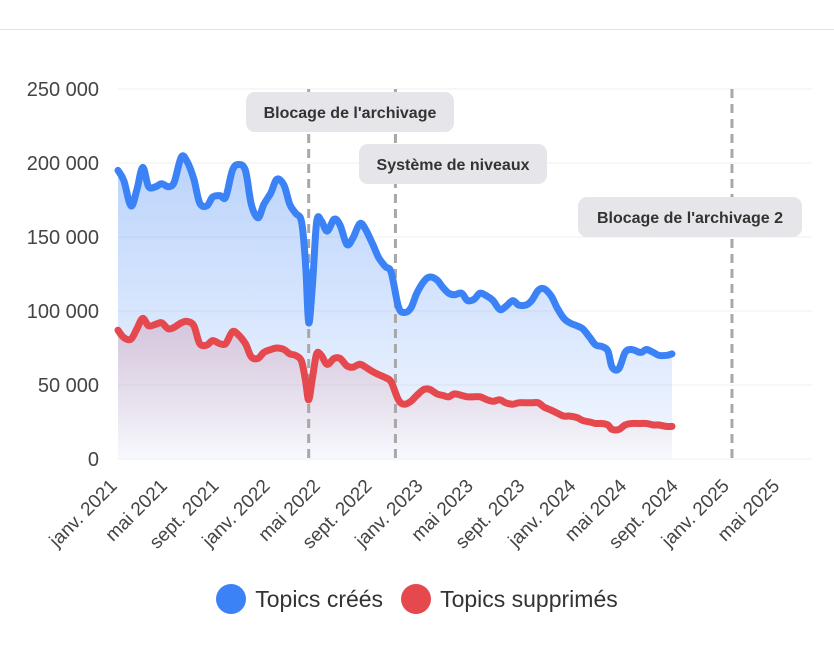 This screenshot has height=670, width=834. I want to click on y-tick-label: 100 000, so click(63, 312).